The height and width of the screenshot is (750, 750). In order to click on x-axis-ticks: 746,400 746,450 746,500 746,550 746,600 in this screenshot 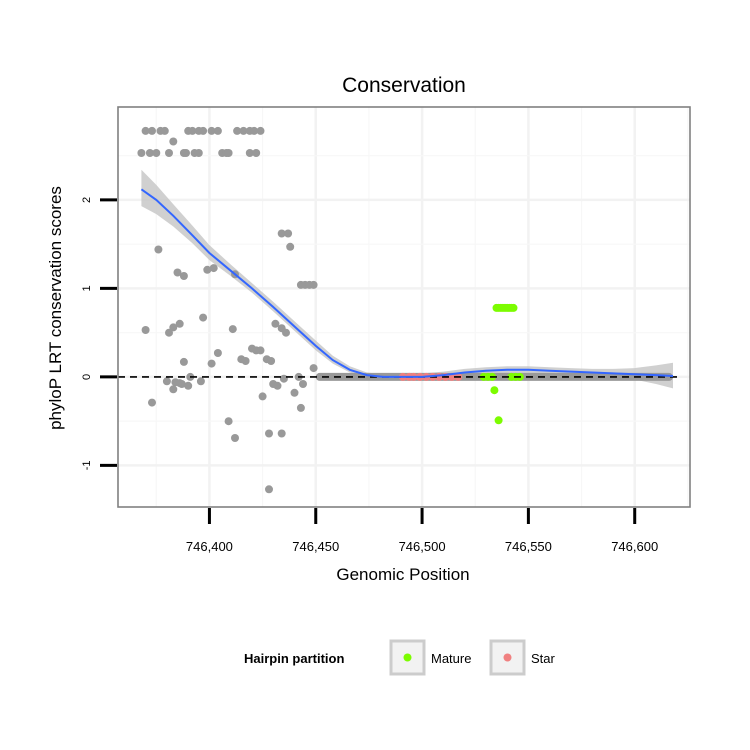, I will do `click(422, 531)`.